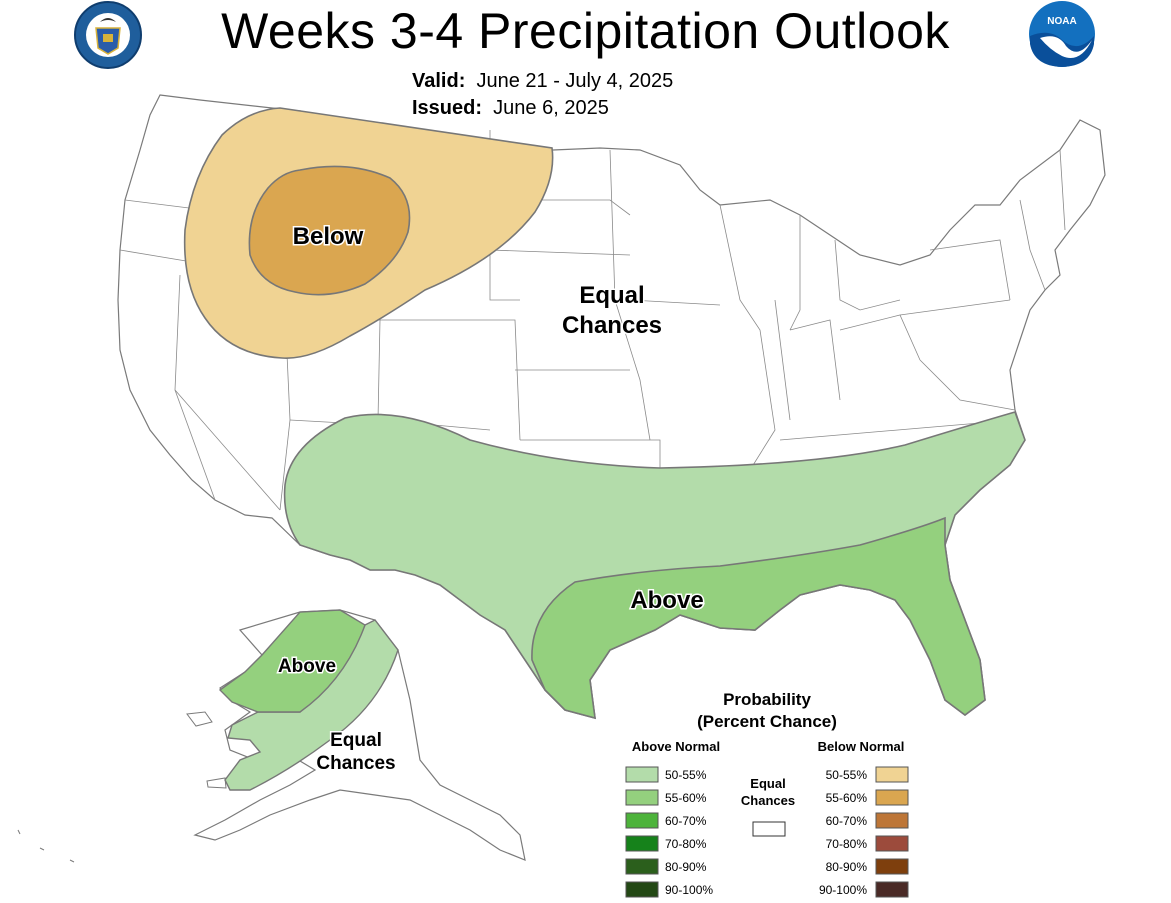  Describe the element at coordinates (686, 775) in the screenshot. I see `legend-above-item-label: 50-55%` at that location.